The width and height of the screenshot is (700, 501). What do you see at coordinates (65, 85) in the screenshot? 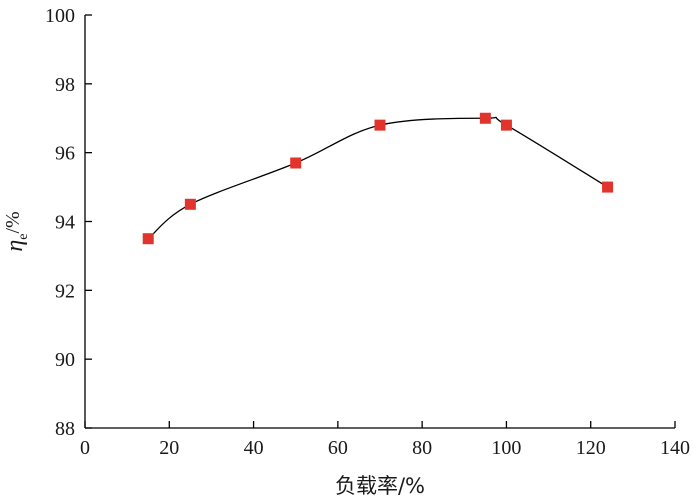
I see `y-tick-label: 98` at bounding box center [65, 85].